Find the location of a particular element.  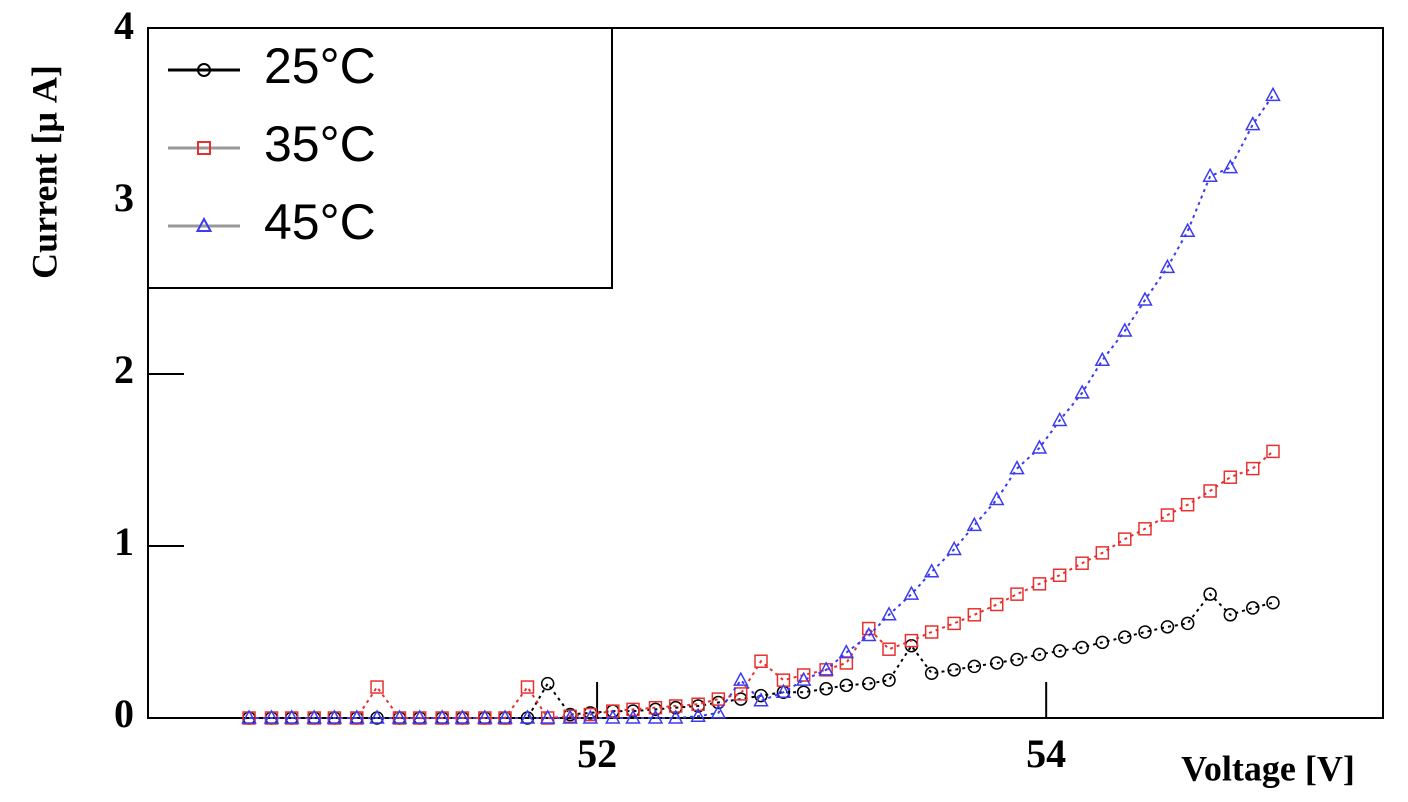

legend: 25°C 35°C 45°C is located at coordinates (272, 144).